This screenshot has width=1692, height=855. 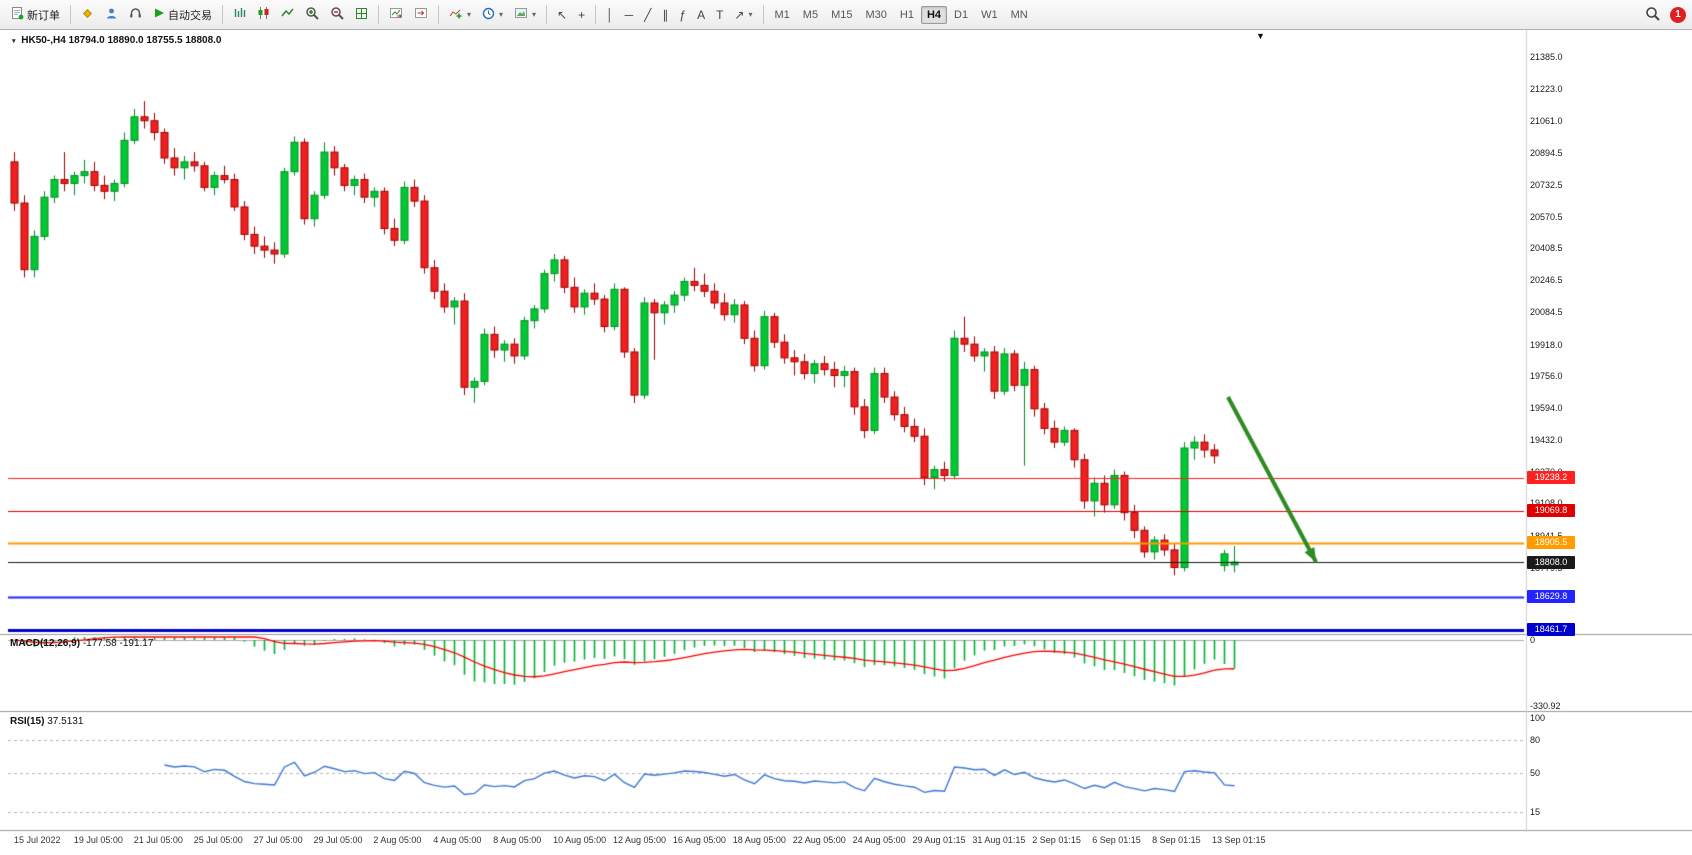 I want to click on zoom-in-button, so click(x=312, y=14).